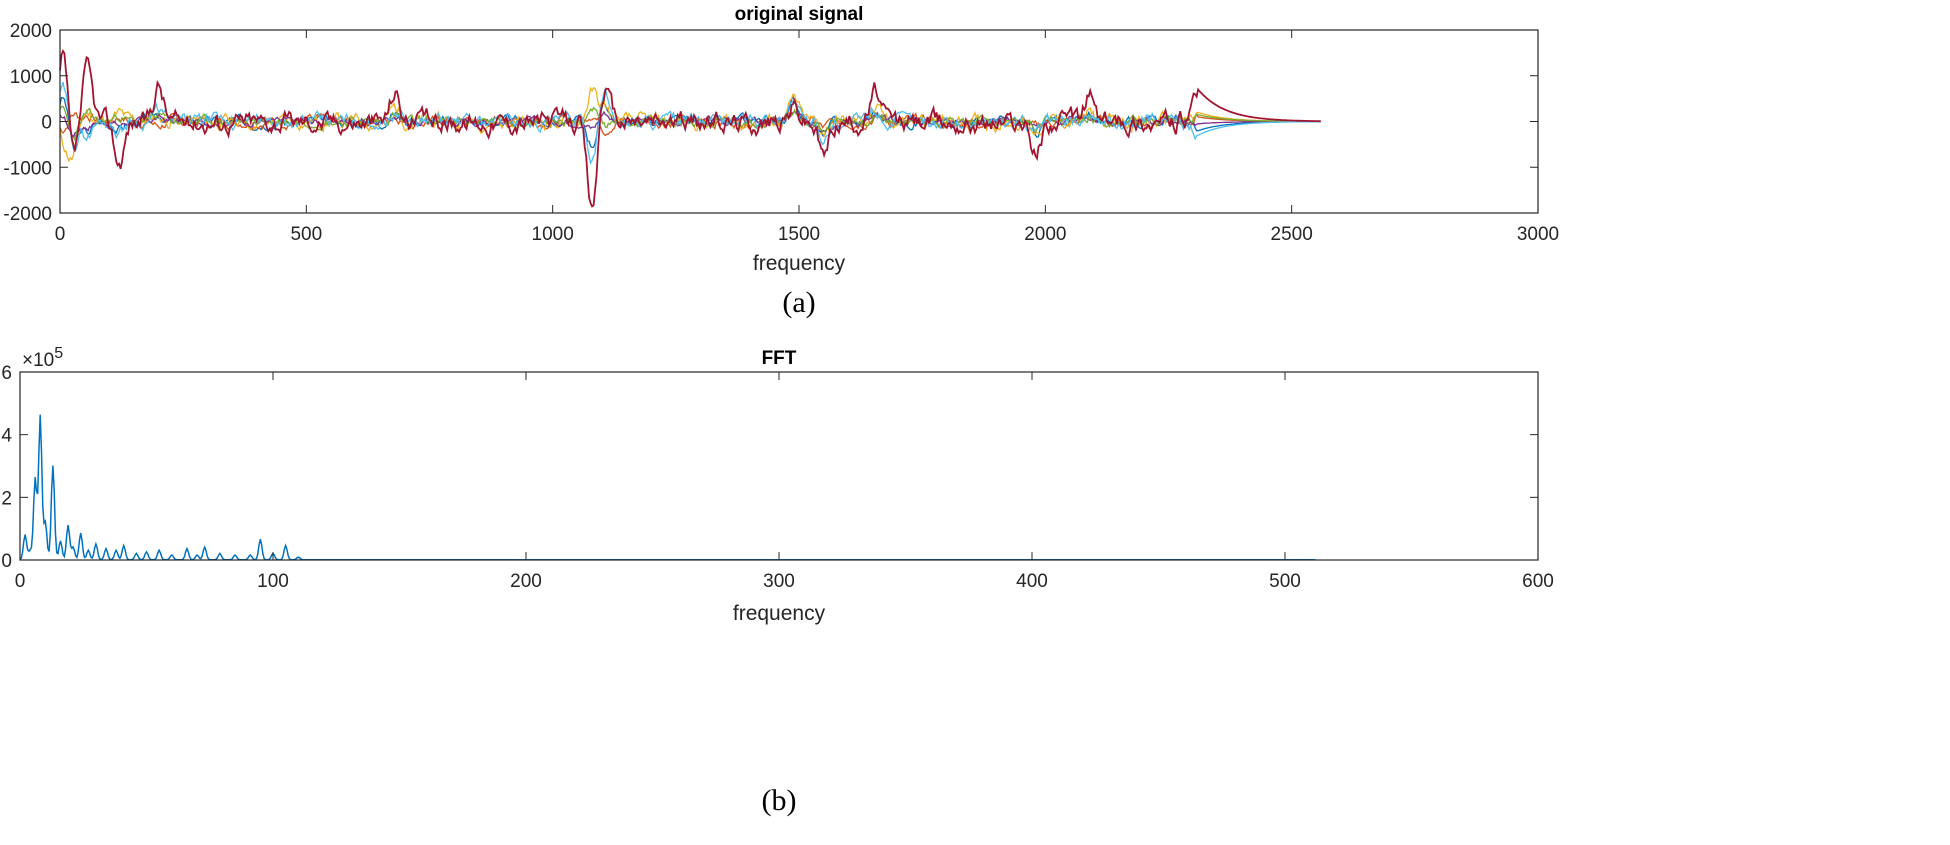 The height and width of the screenshot is (845, 1950). I want to click on original-signal-xtick-label: 2500, so click(1292, 234).